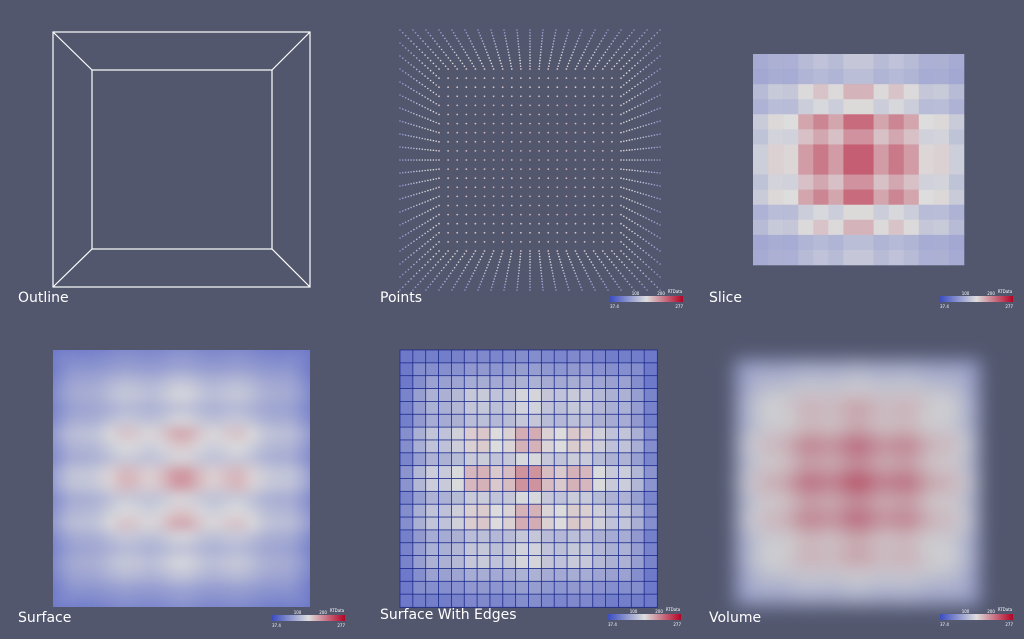 This screenshot has width=1024, height=639. I want to click on points, so click(530, 160).